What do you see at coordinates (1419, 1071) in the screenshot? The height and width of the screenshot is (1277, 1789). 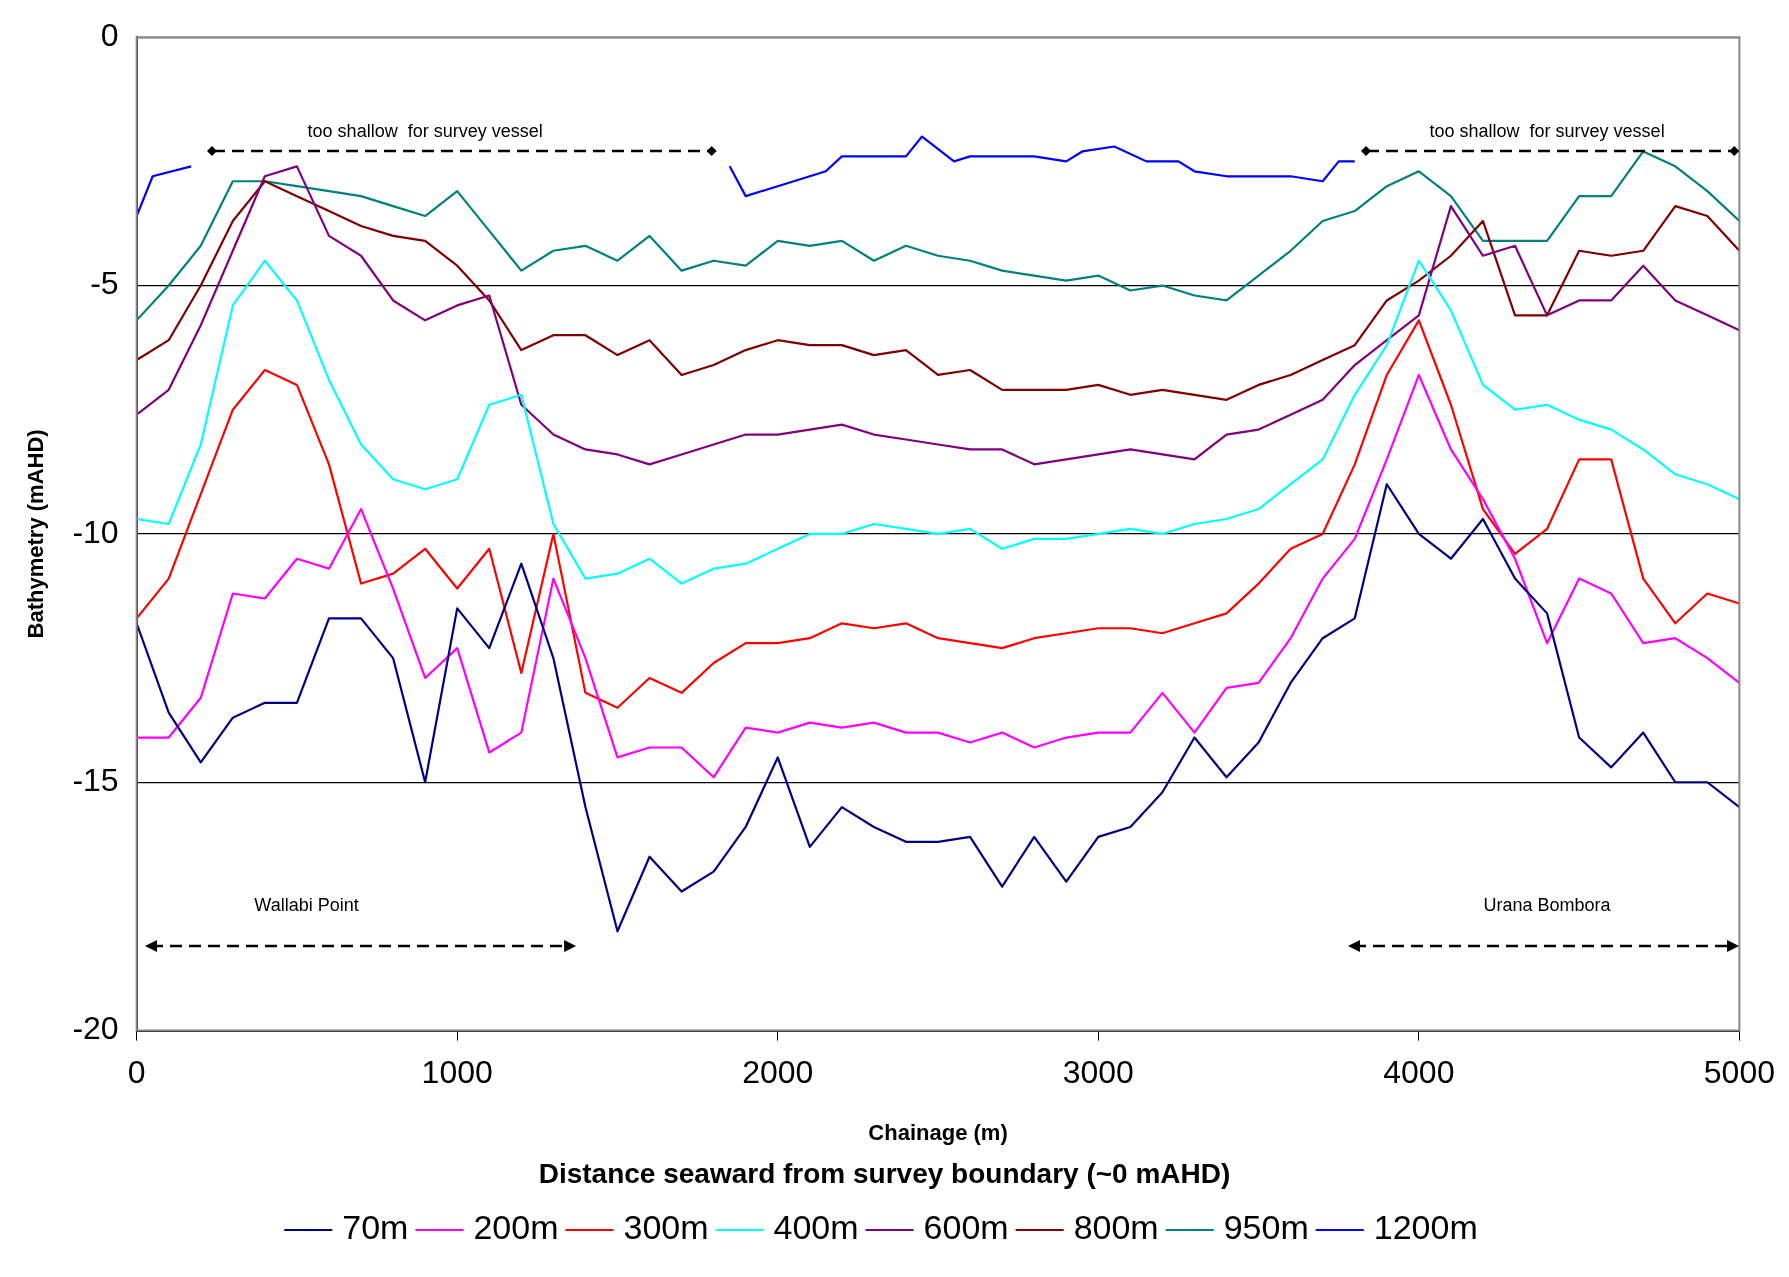 I see `x-tick-label: 4000` at bounding box center [1419, 1071].